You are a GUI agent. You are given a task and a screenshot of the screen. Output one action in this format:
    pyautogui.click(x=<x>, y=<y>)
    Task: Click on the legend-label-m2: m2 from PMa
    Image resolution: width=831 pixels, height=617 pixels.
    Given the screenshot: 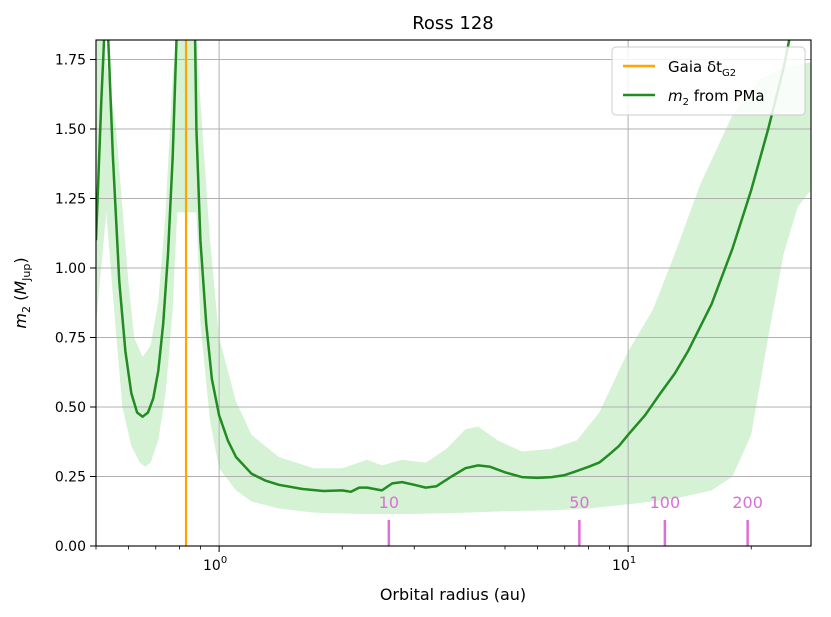 What is the action you would take?
    pyautogui.click(x=716, y=97)
    